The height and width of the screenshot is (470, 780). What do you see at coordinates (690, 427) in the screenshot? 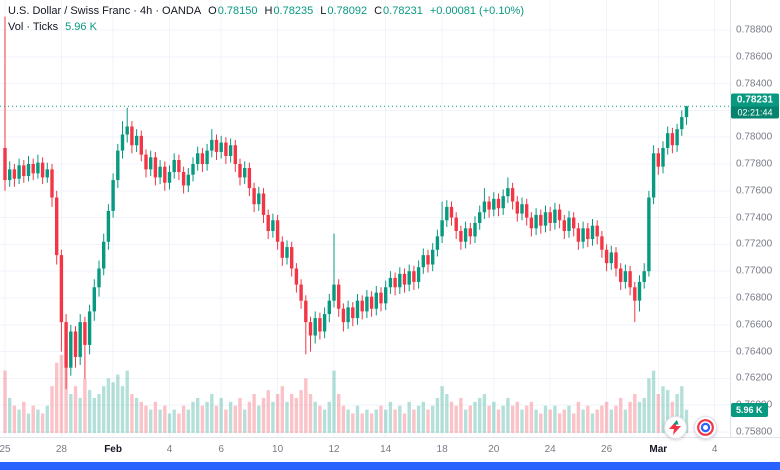
I see `broker-buttons` at bounding box center [690, 427].